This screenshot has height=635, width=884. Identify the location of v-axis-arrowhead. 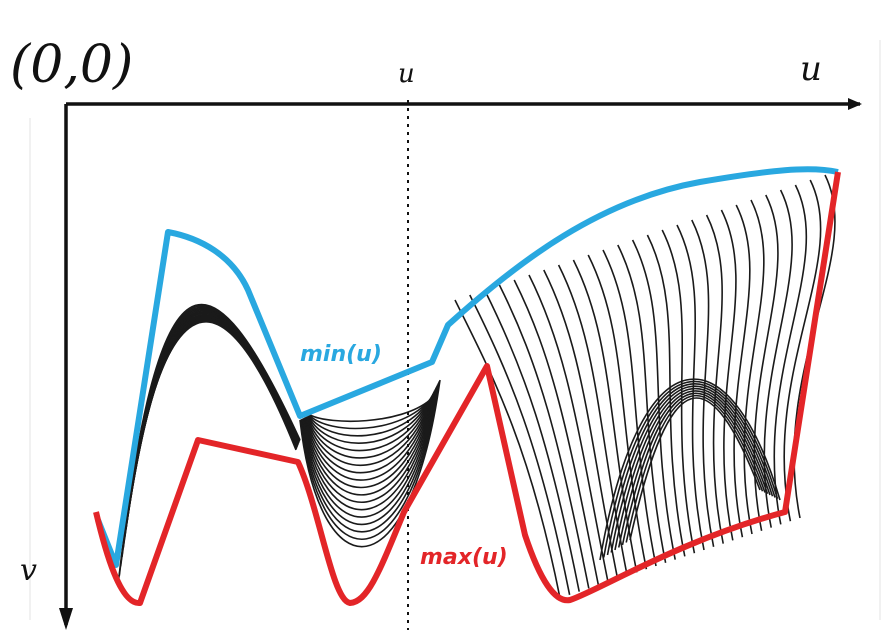
(66, 619).